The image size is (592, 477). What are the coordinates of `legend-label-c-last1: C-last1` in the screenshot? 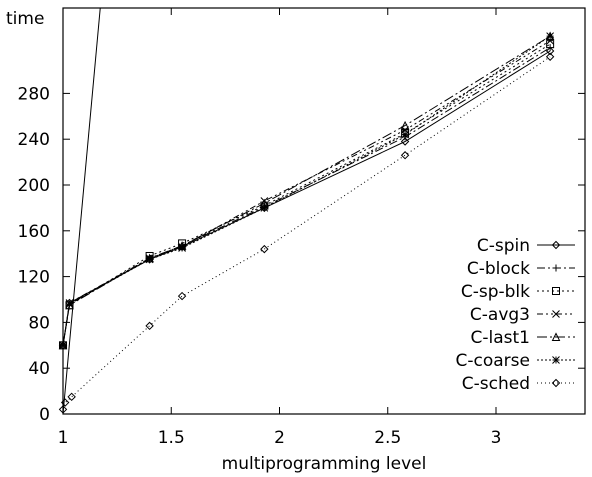 It's located at (500, 338).